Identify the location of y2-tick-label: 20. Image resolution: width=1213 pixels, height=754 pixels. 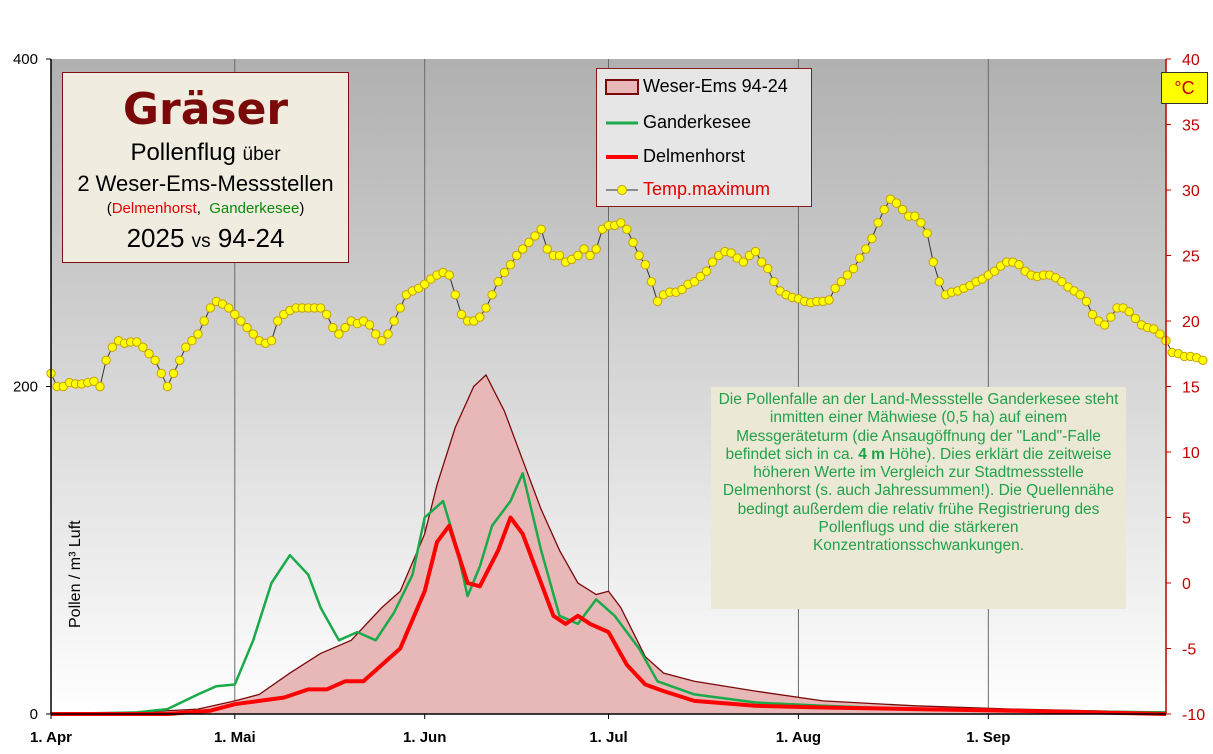
(1191, 322).